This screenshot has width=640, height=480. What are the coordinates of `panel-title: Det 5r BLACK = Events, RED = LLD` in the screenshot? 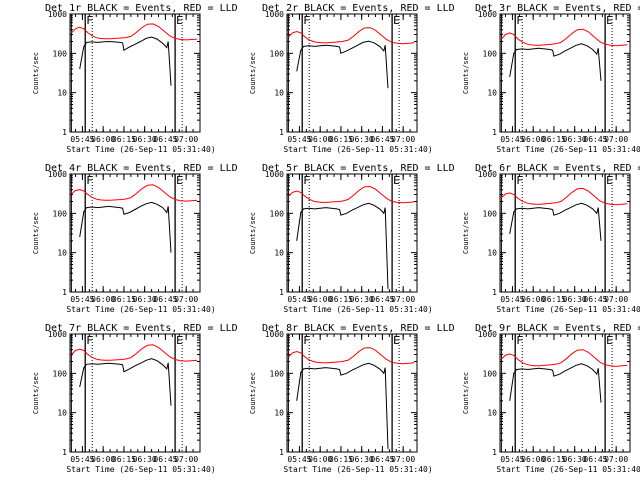 It's located at (358, 168).